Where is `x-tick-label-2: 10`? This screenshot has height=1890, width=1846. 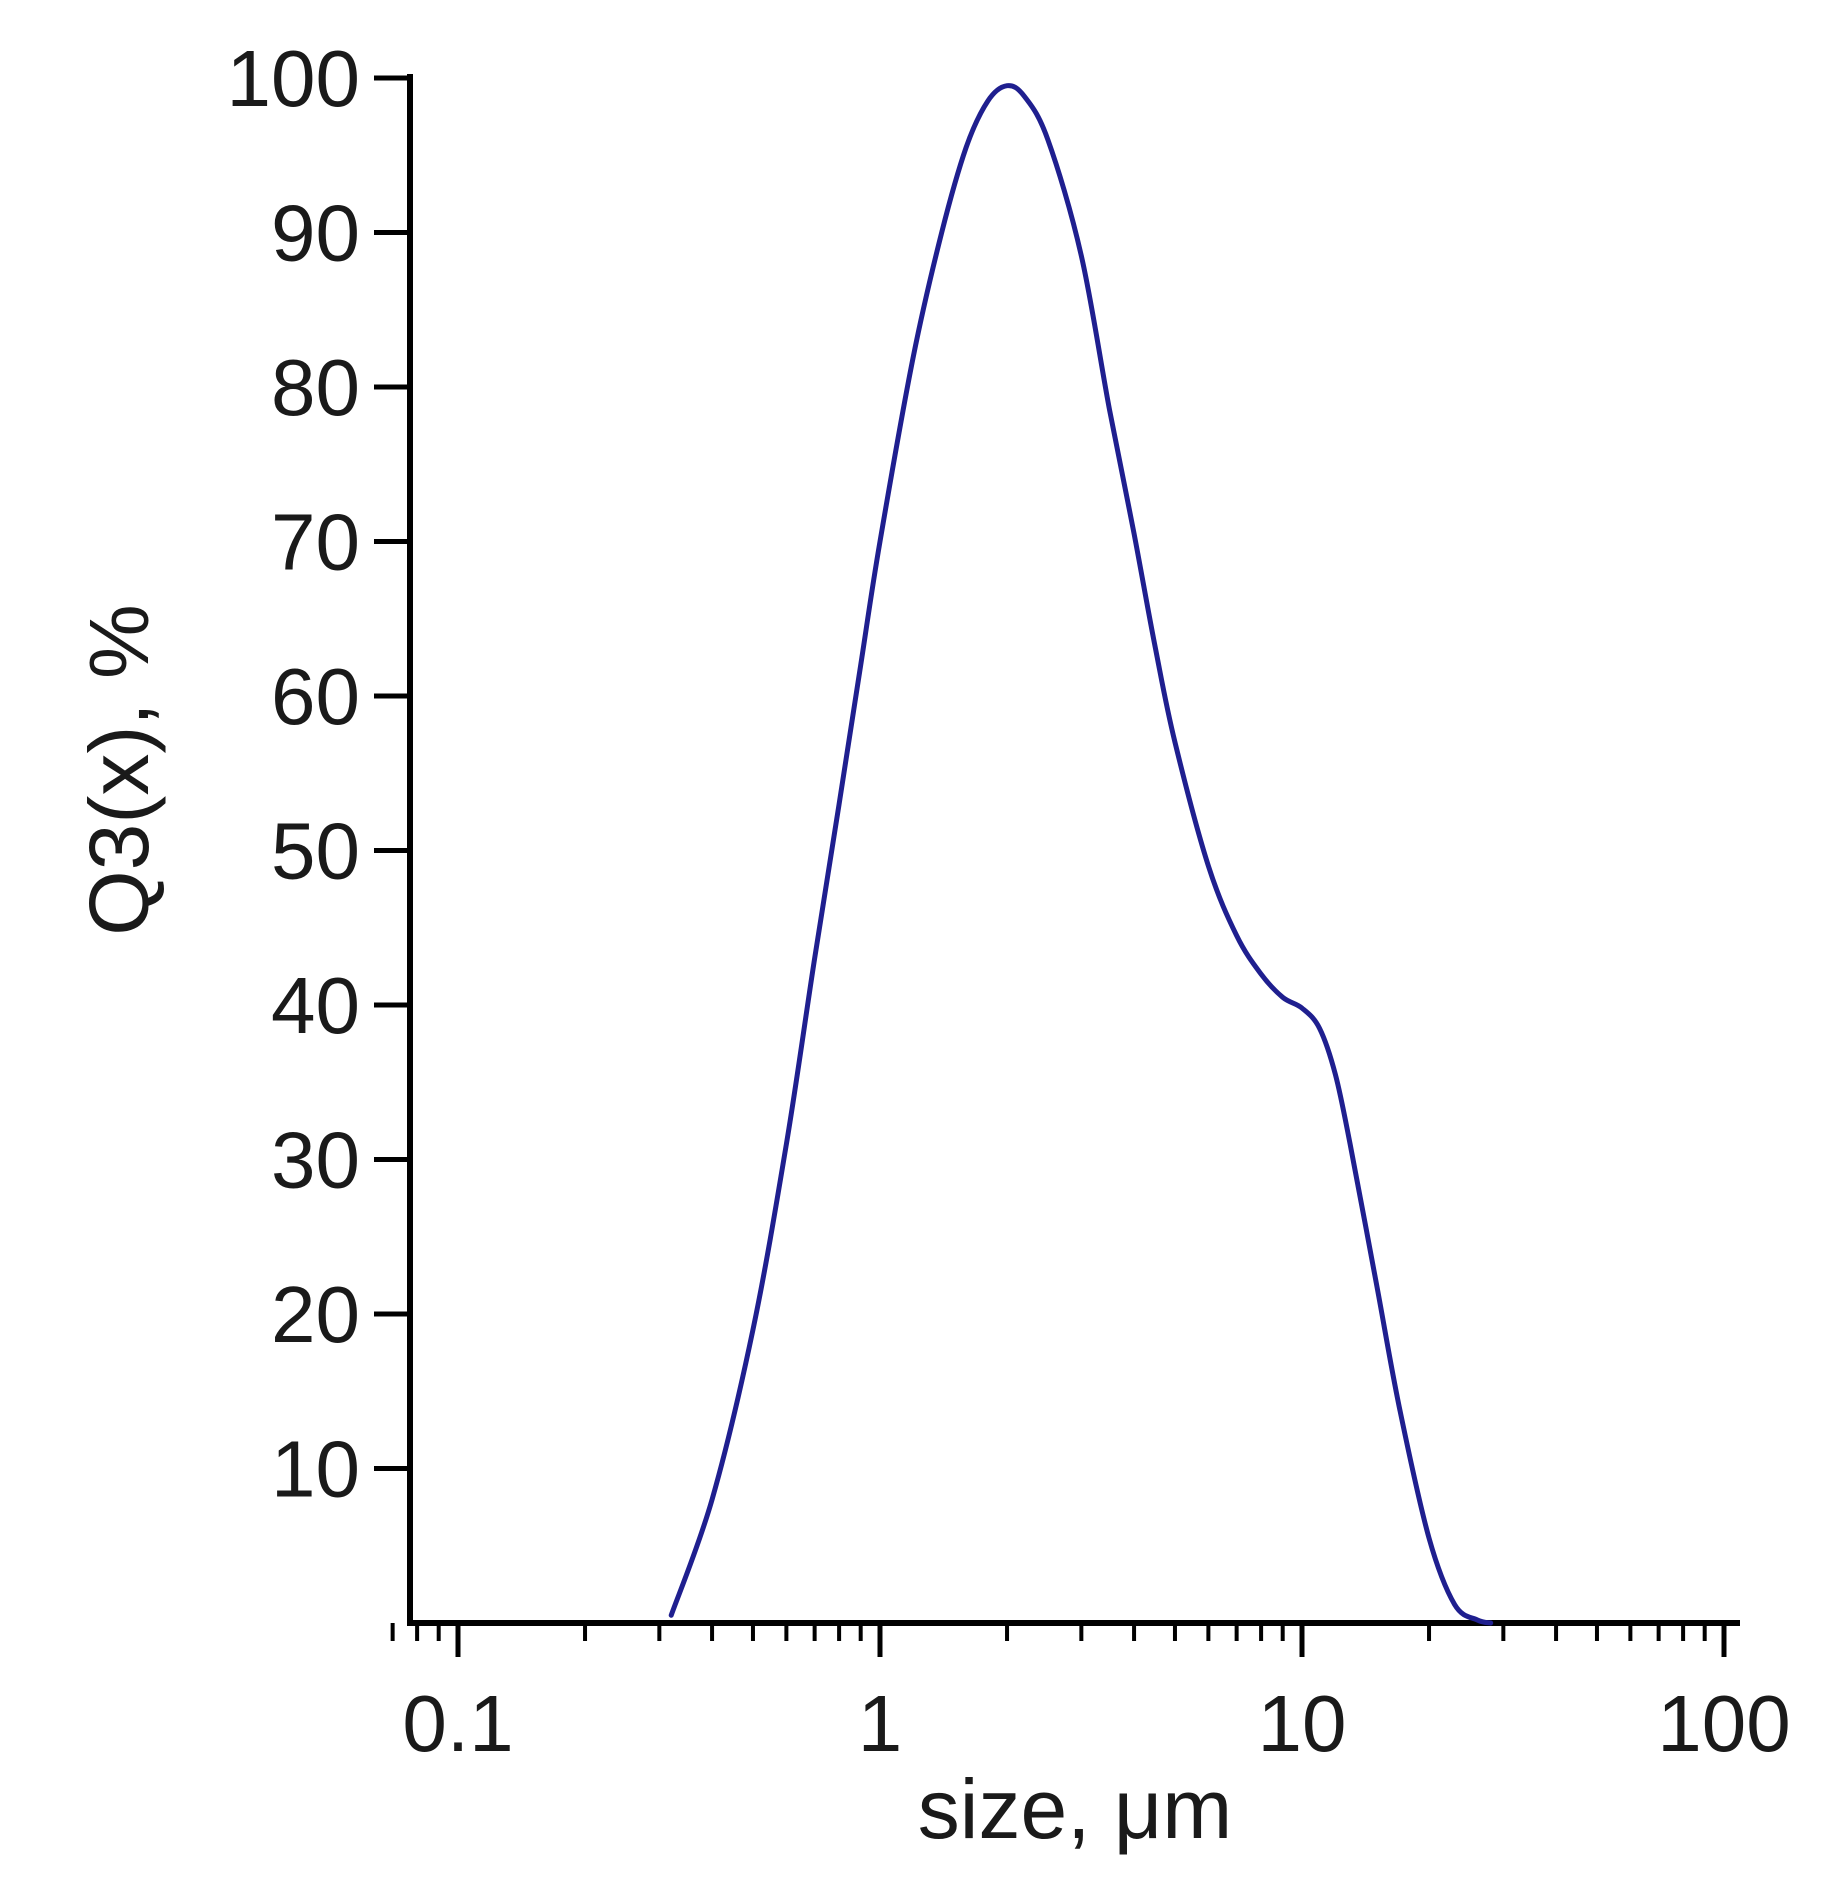
x-tick-label-2: 10 is located at coordinates (1302, 1723).